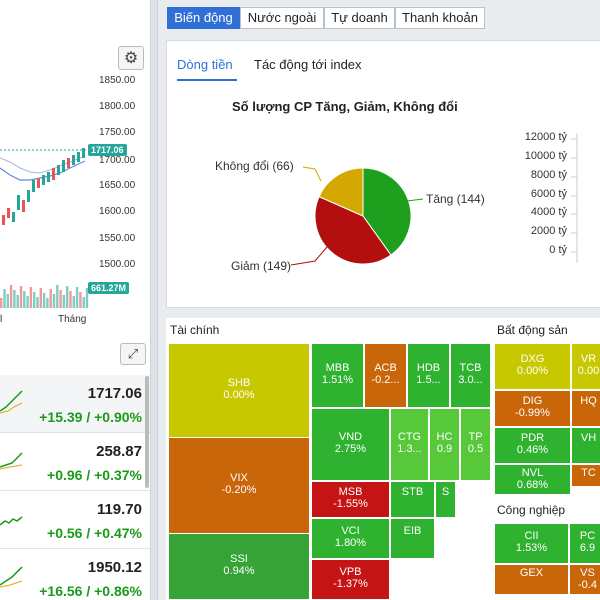 Image resolution: width=600 pixels, height=600 pixels. Describe the element at coordinates (387, 211) in the screenshot. I see `pie-slice-tang` at that location.